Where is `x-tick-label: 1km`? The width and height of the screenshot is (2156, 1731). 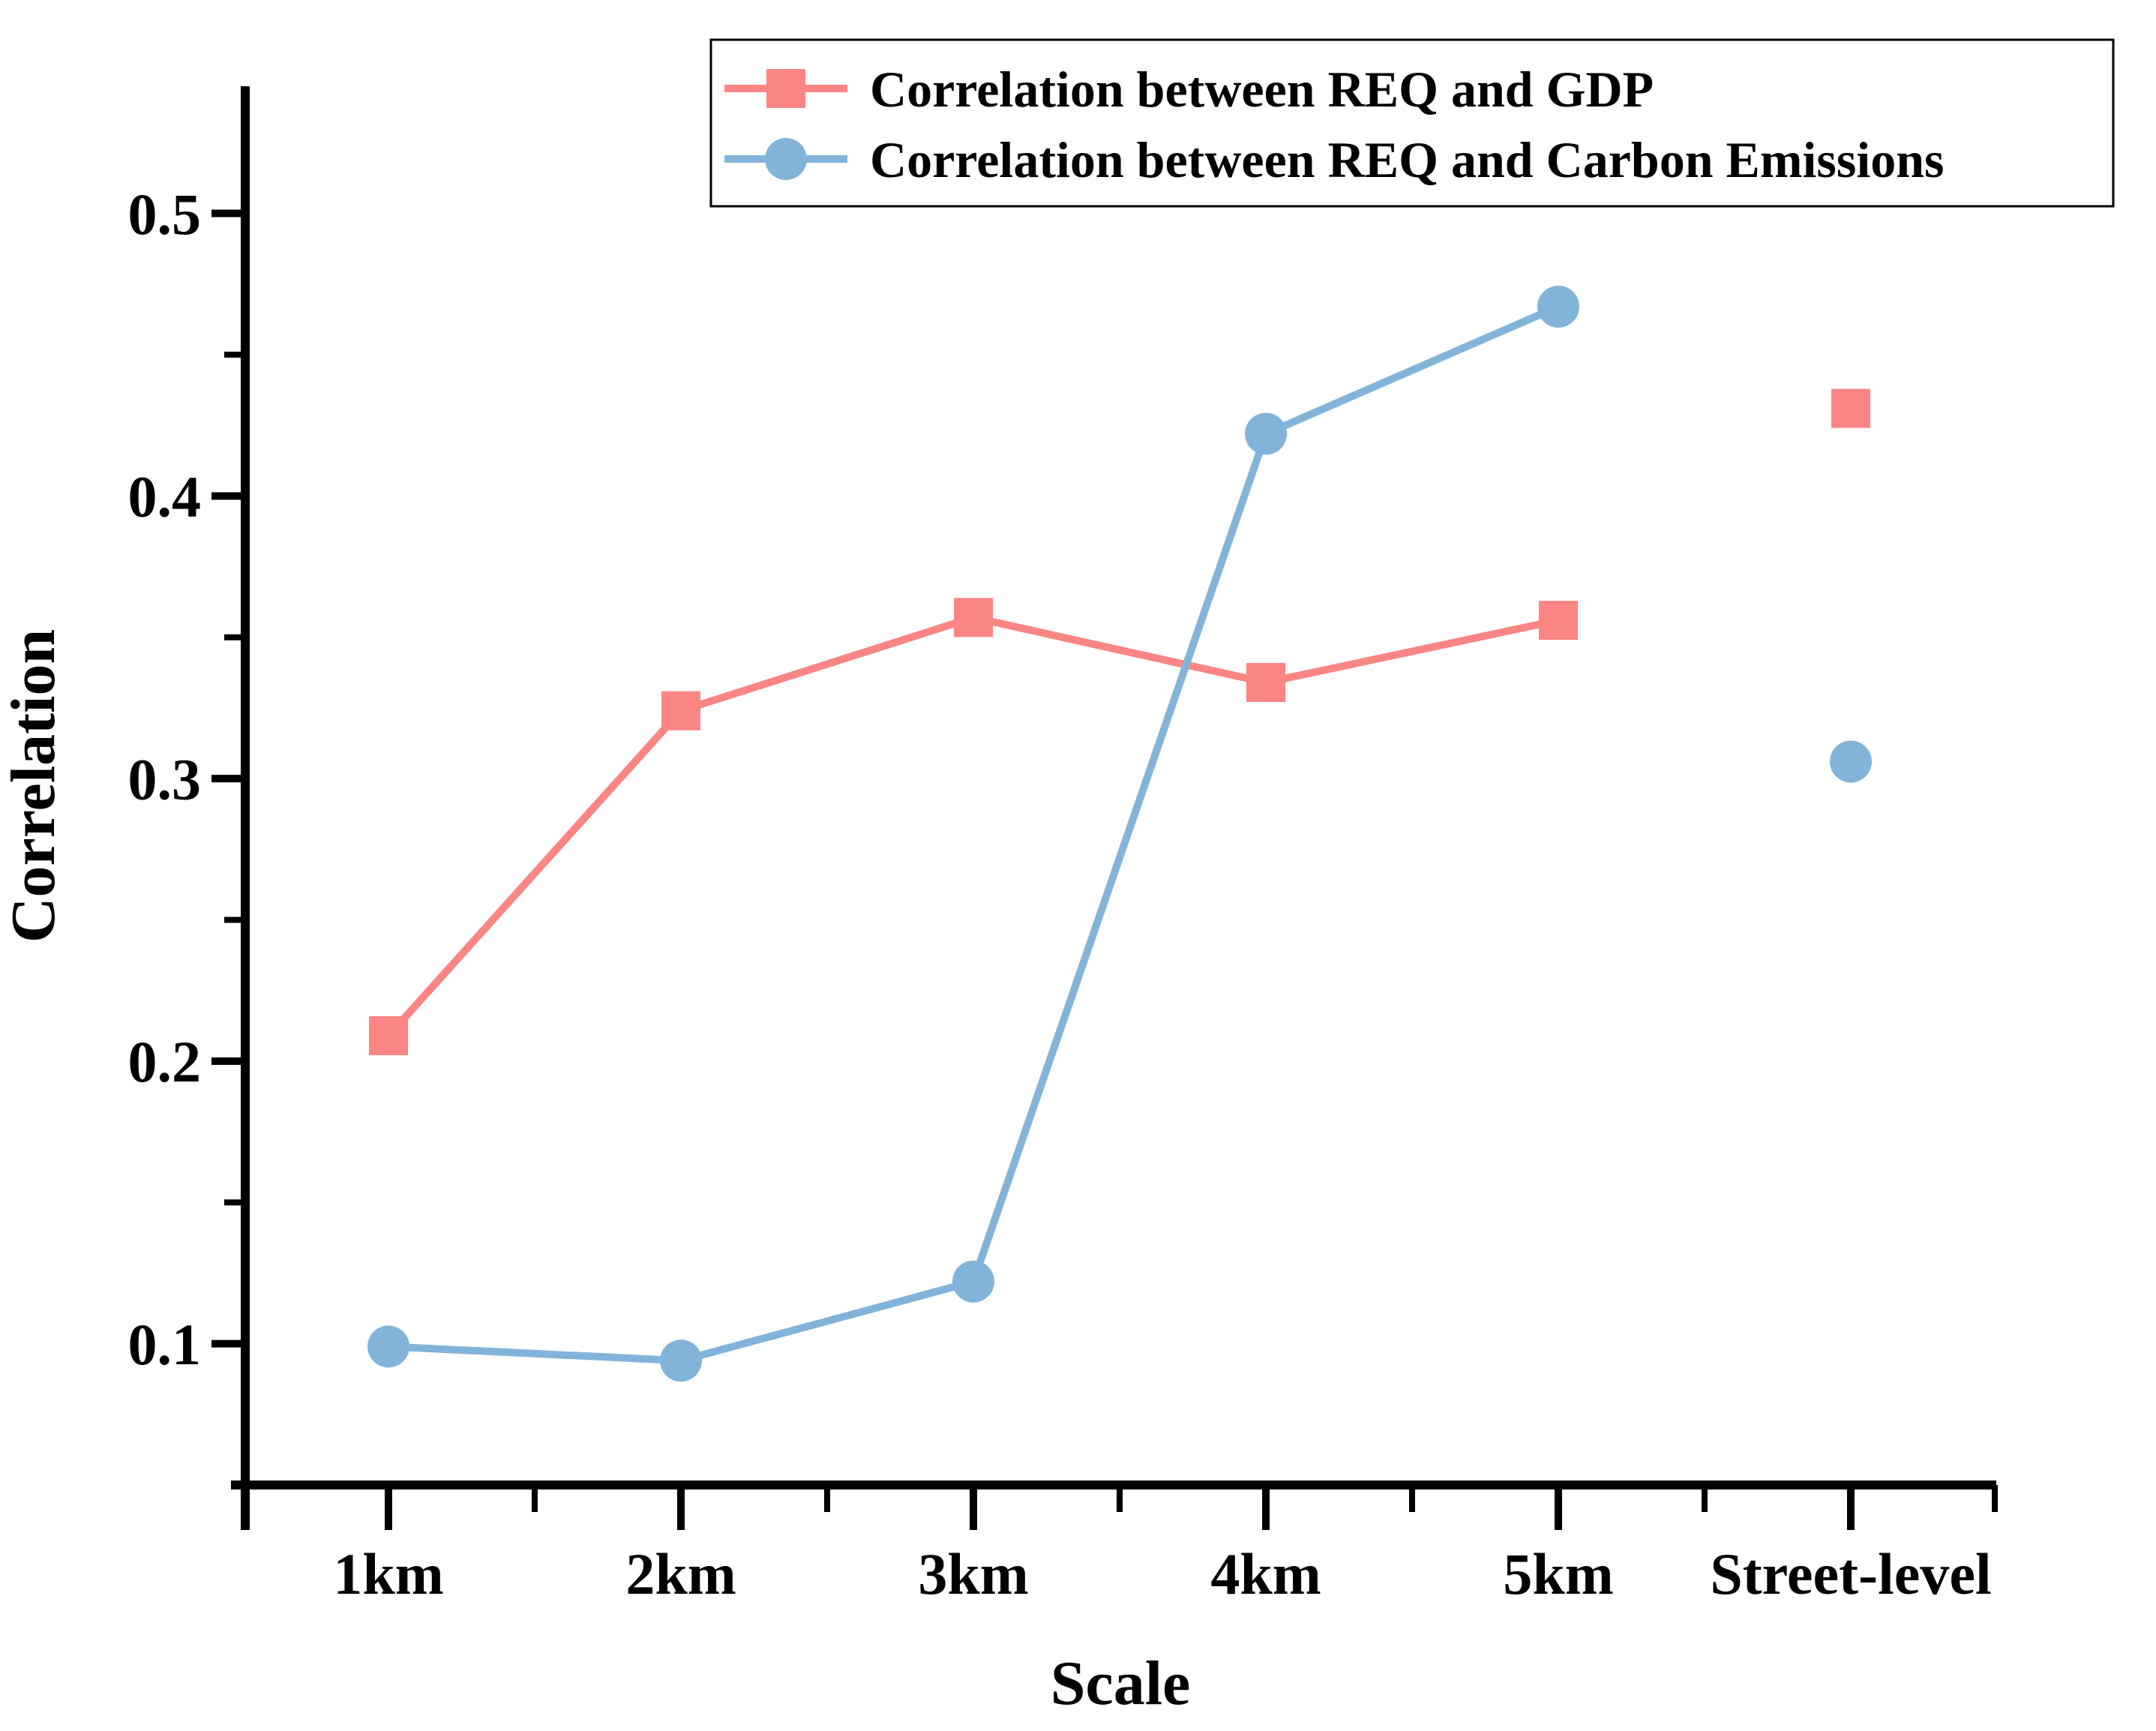
x-tick-label: 1km is located at coordinates (388, 1573).